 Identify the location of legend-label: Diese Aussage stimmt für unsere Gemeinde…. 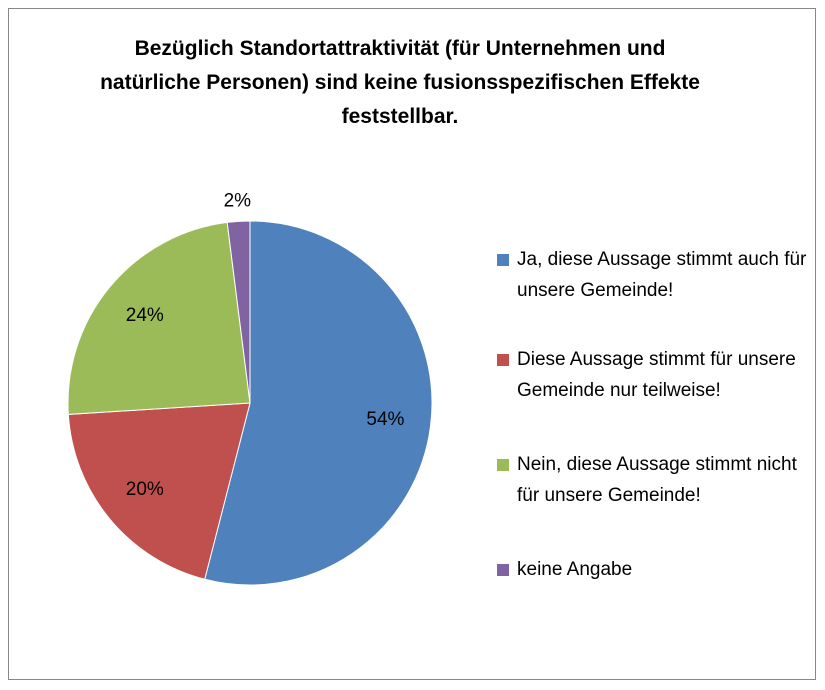
(656, 375).